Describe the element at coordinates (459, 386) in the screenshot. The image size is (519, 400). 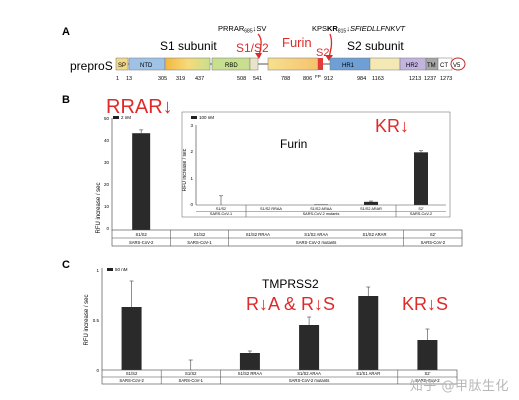
I see `watermark: 知乎 @甲肽生化` at that location.